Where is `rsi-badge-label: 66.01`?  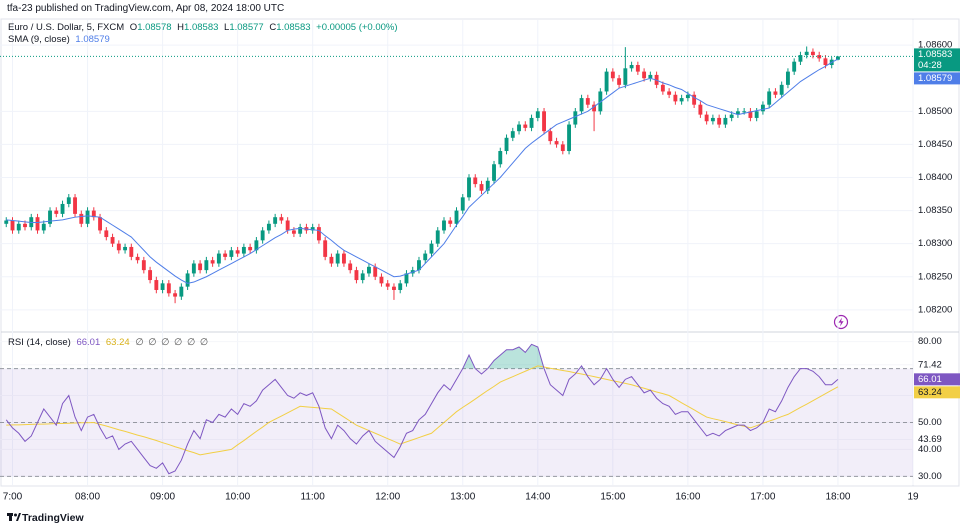 rsi-badge-label: 66.01 is located at coordinates (930, 379).